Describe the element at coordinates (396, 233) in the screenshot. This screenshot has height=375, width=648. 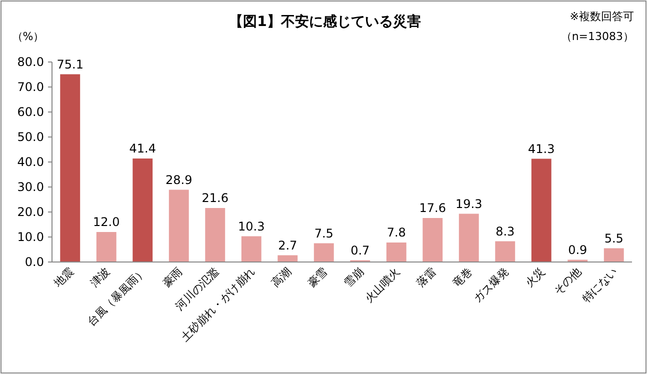
I see `data-label: 7.8` at that location.